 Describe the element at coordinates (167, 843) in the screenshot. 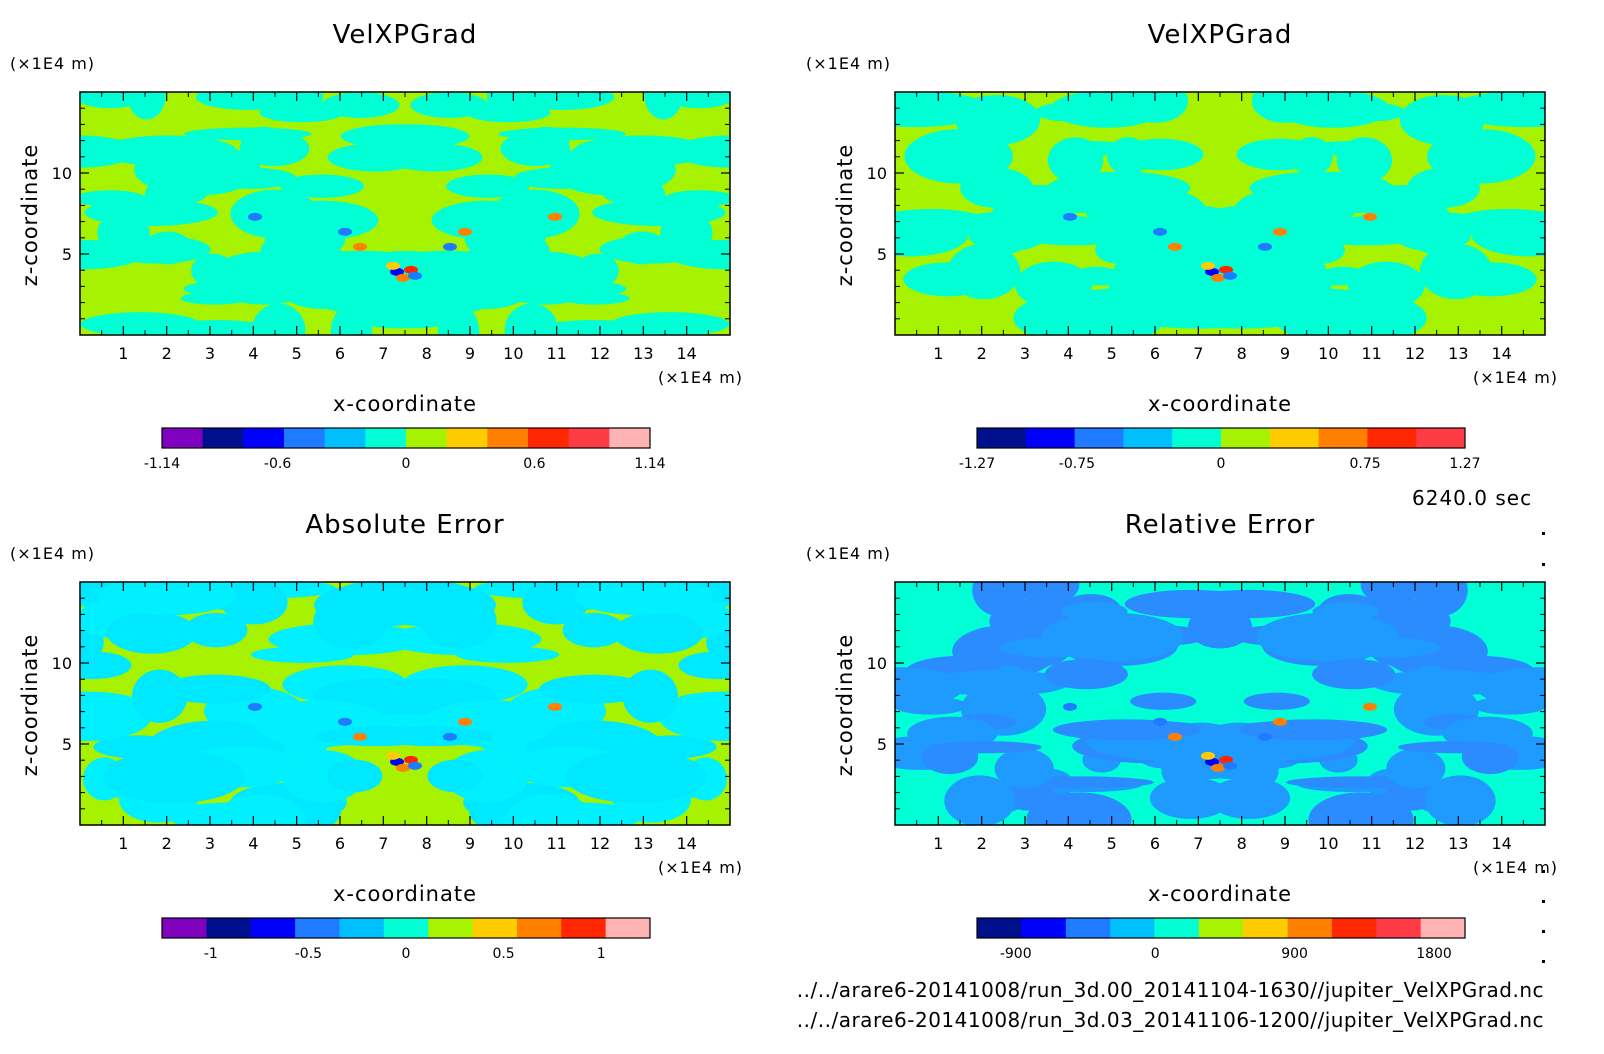

I see `x-tick-label: 2` at that location.